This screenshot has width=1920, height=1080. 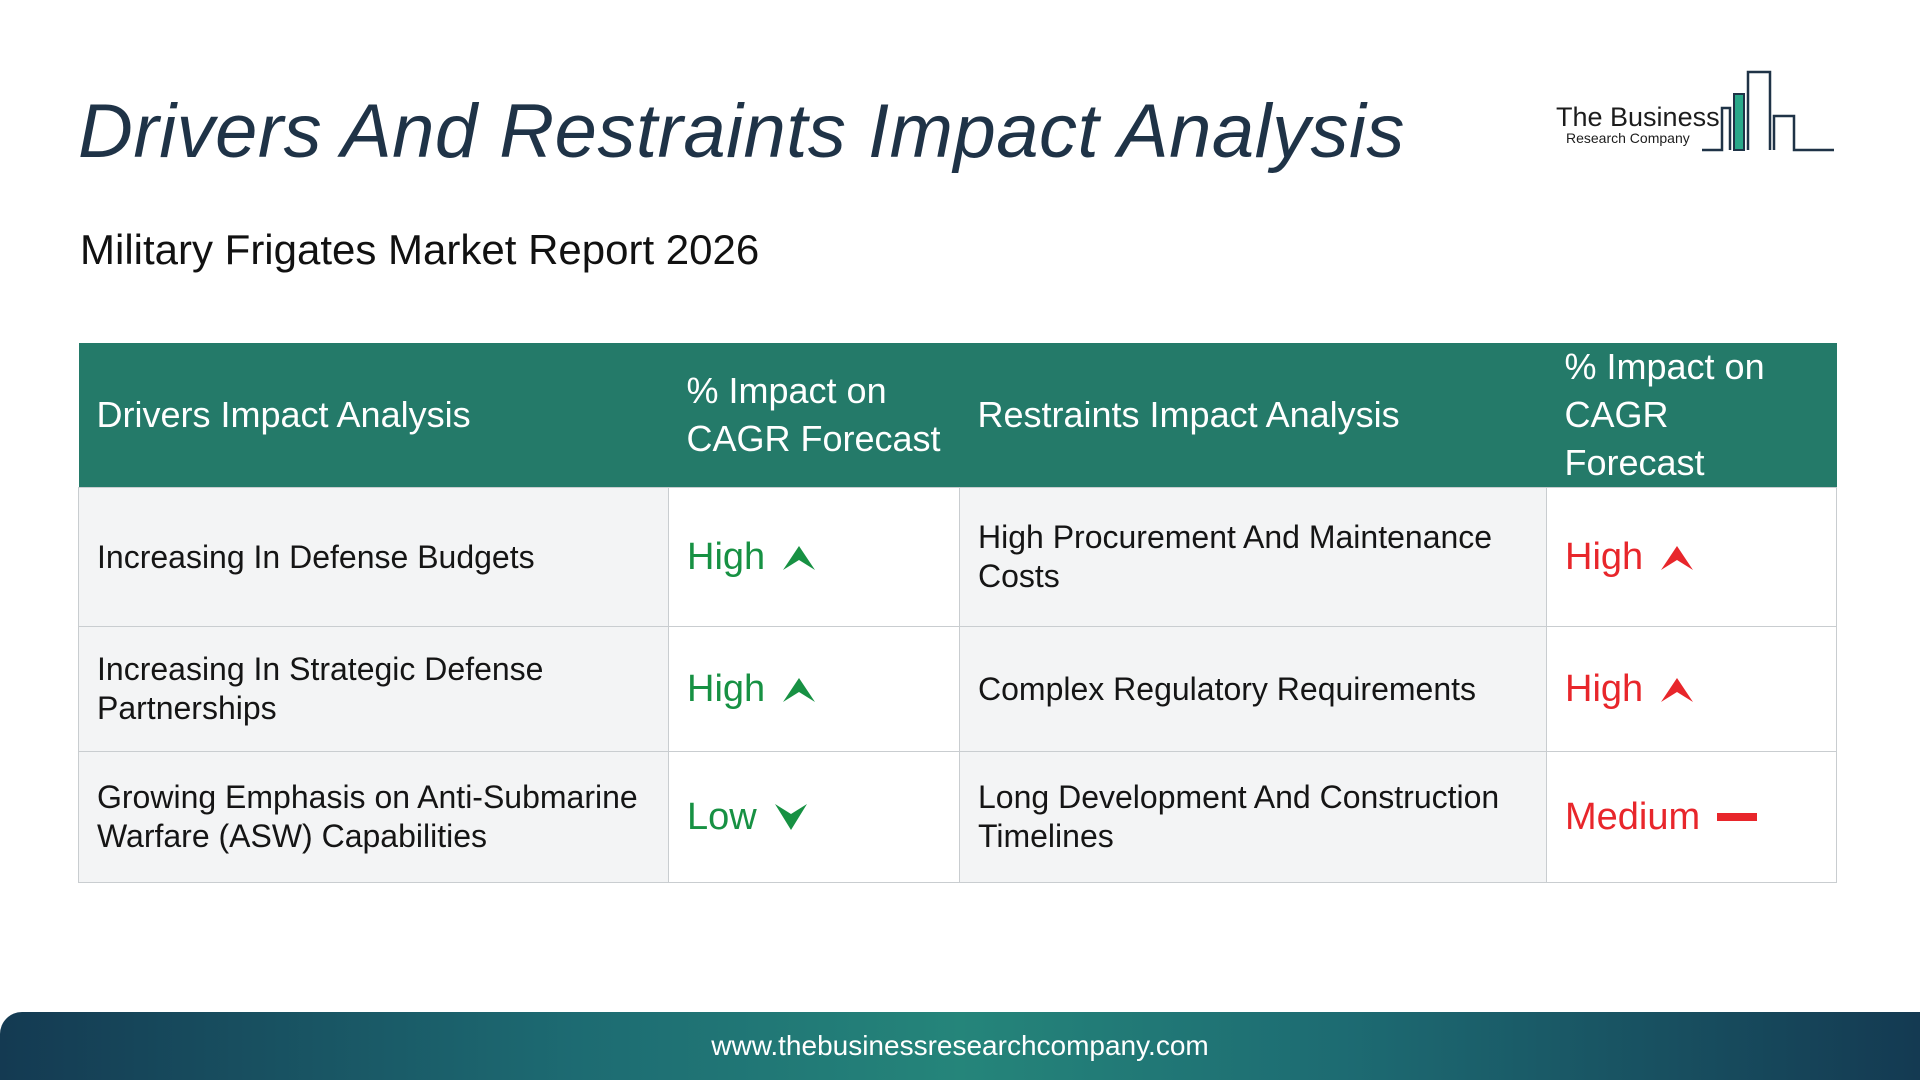 What do you see at coordinates (741, 131) in the screenshot?
I see `page-title: Drivers And Restraints Impact Analysis` at bounding box center [741, 131].